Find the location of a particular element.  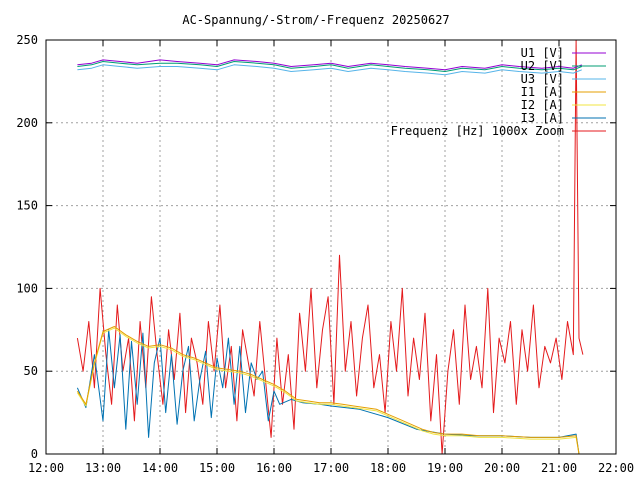

y-tick-label: 200 is located at coordinates (27, 123).